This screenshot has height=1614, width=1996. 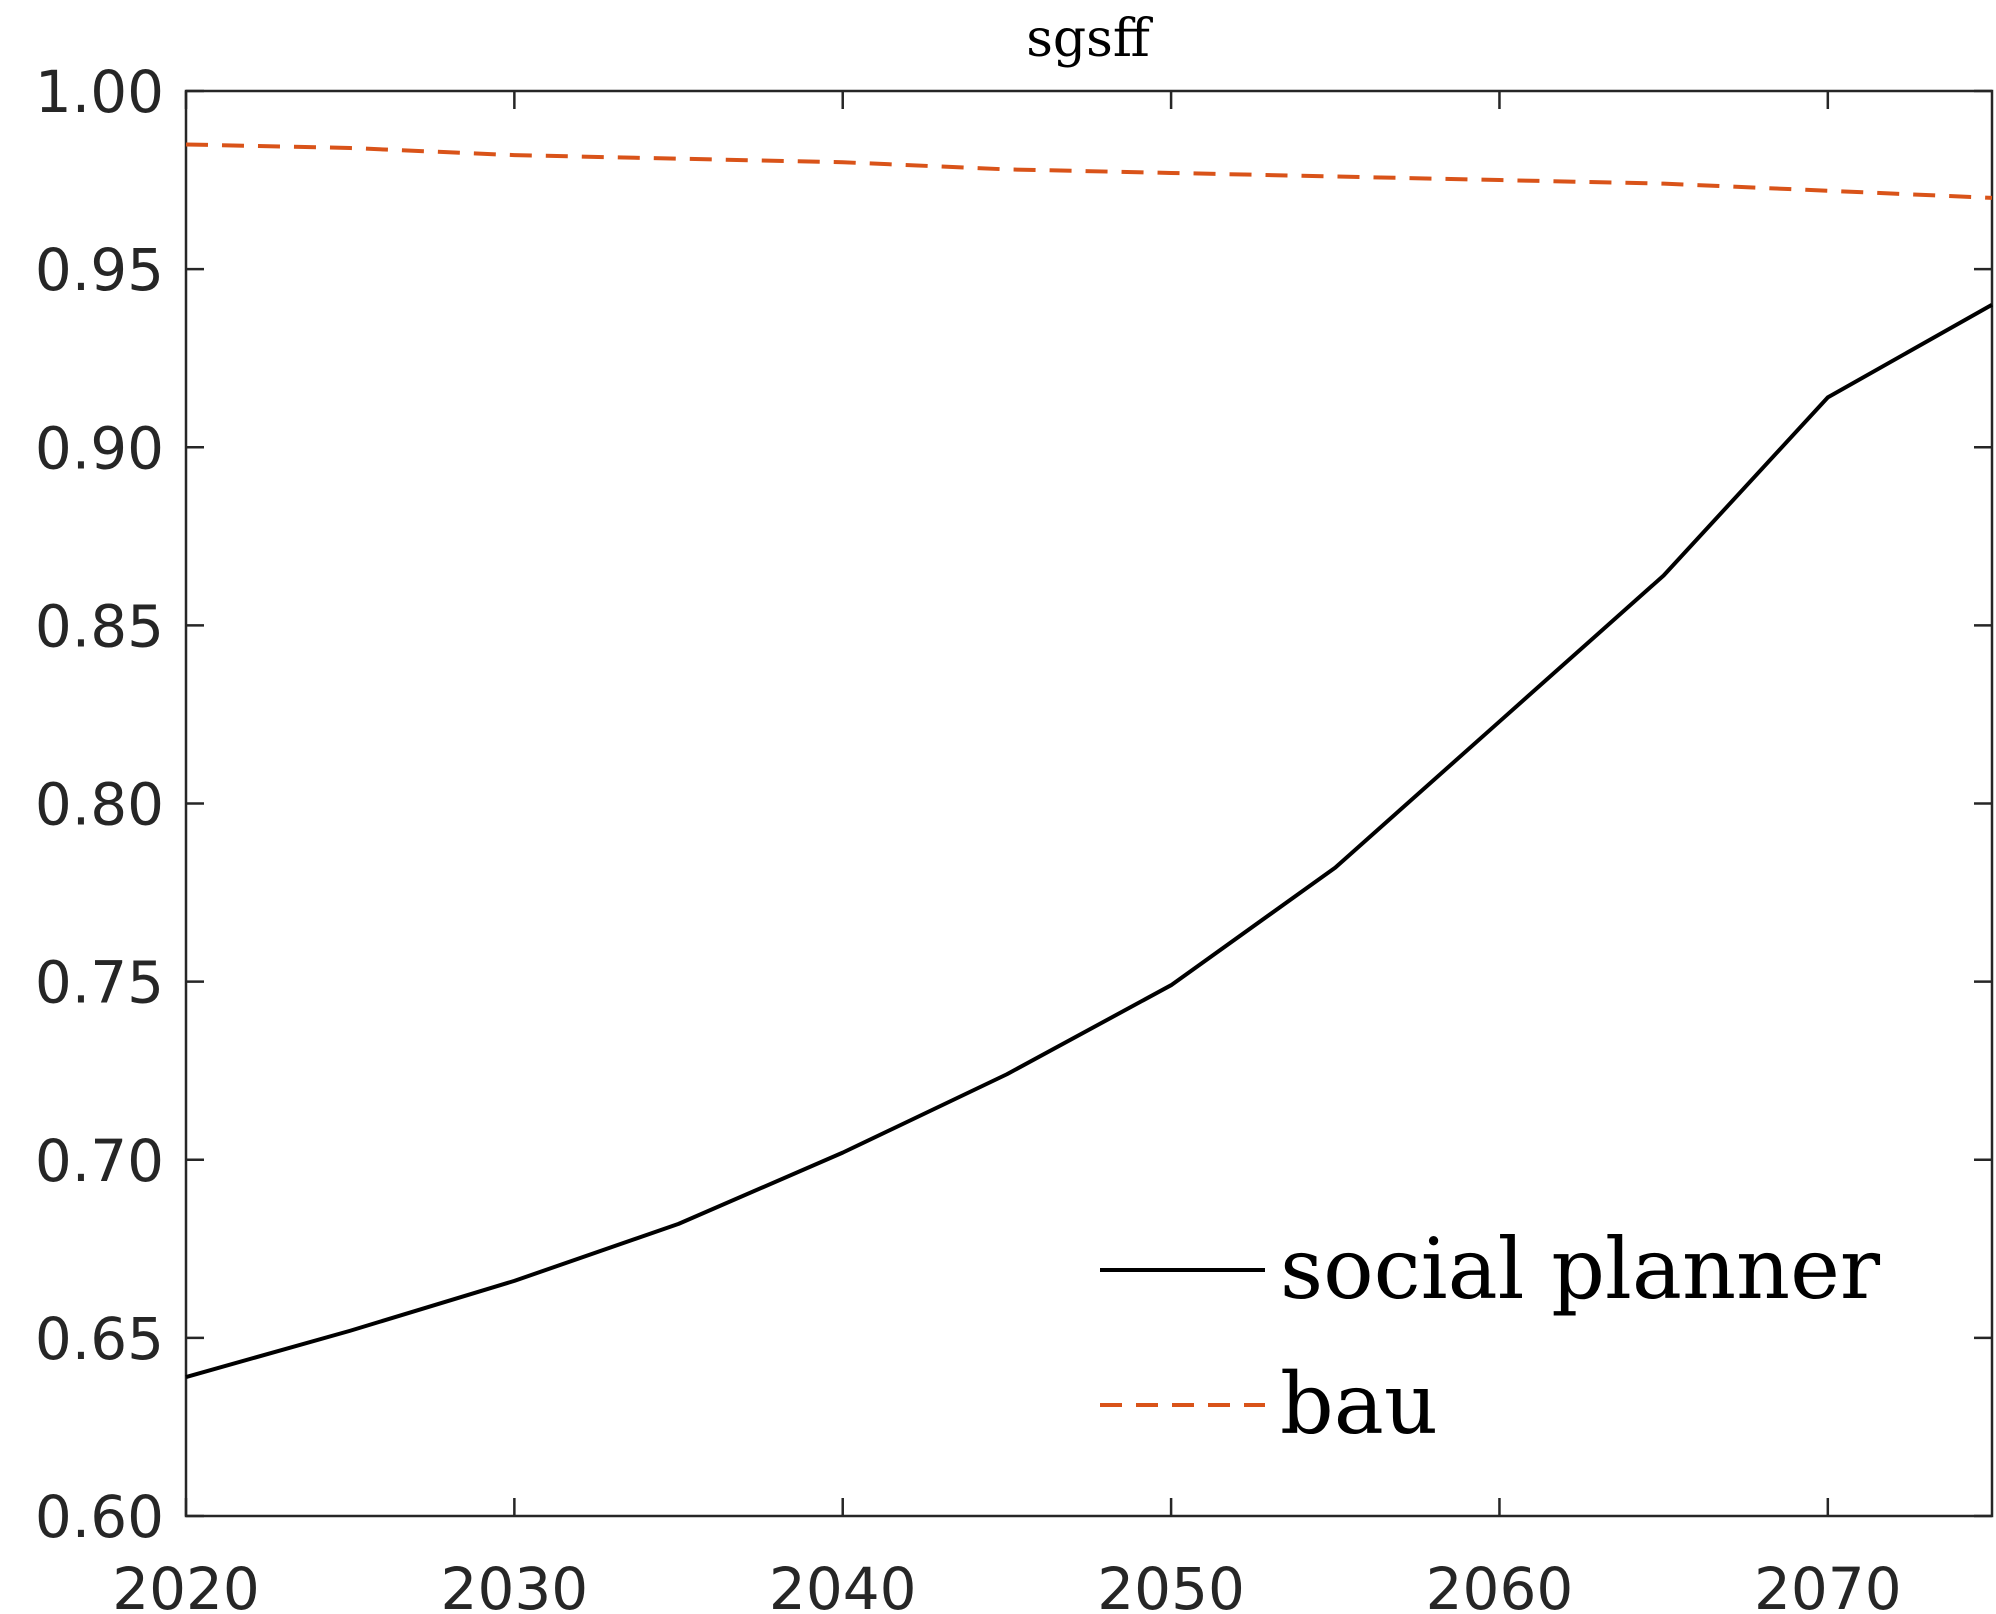 What do you see at coordinates (1089, 171) in the screenshot?
I see `series-line-bau` at bounding box center [1089, 171].